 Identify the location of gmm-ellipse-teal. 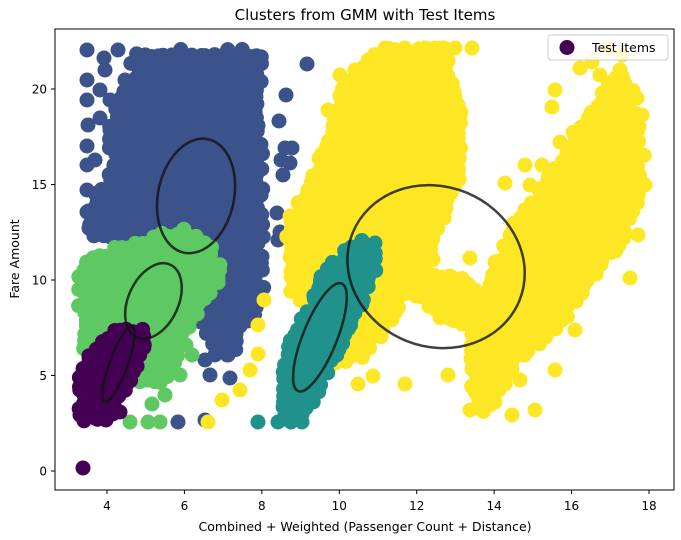
(320, 337).